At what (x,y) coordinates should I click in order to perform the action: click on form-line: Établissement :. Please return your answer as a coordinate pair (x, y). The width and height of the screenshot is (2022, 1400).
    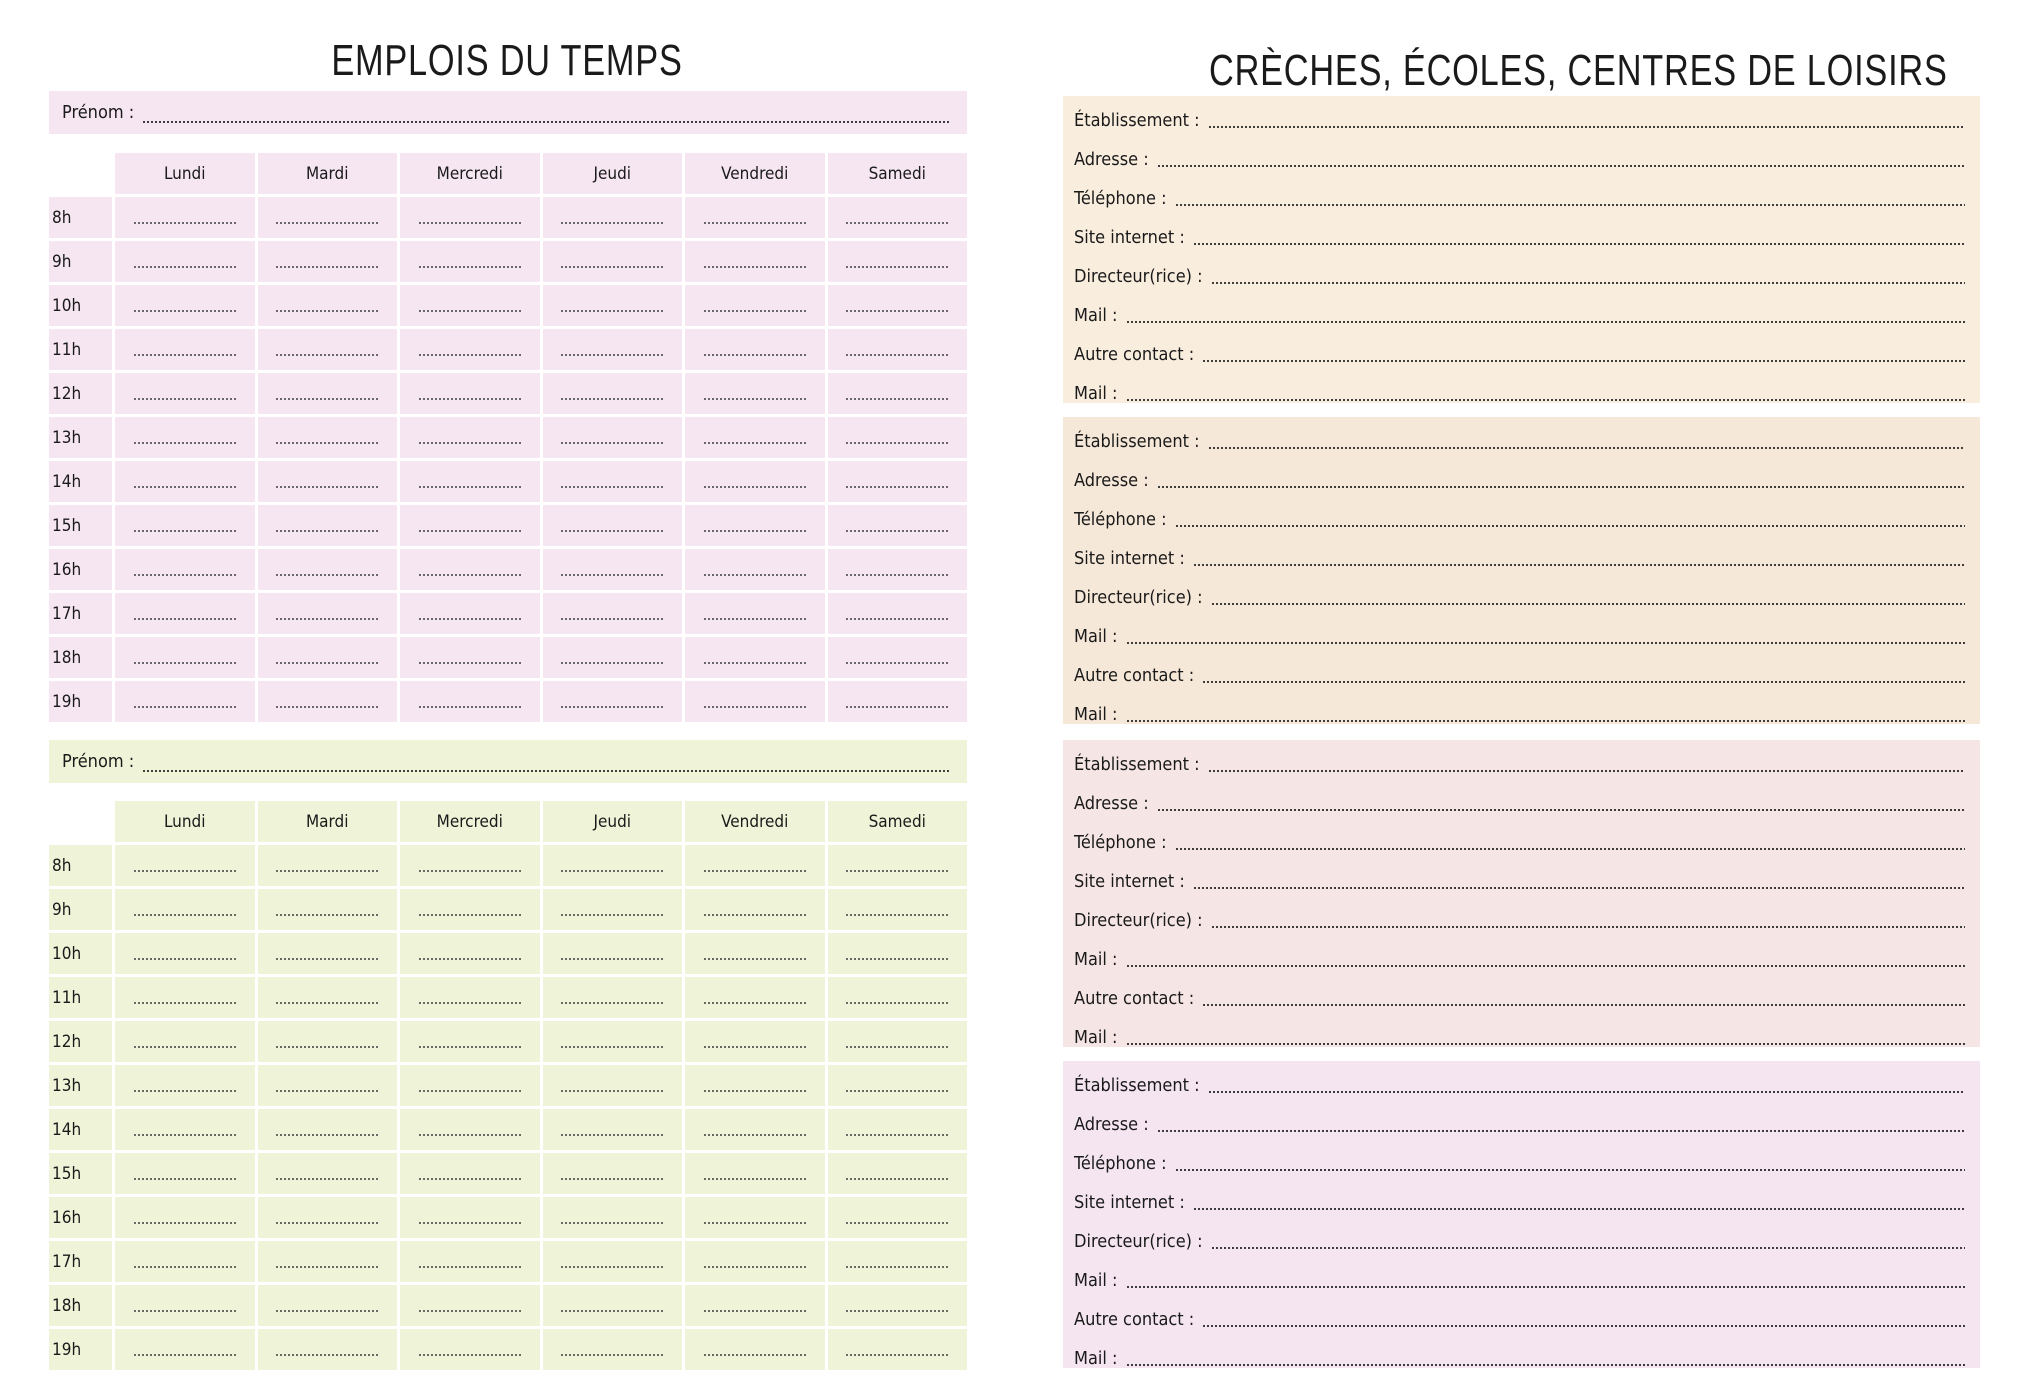
    Looking at the image, I should click on (1519, 120).